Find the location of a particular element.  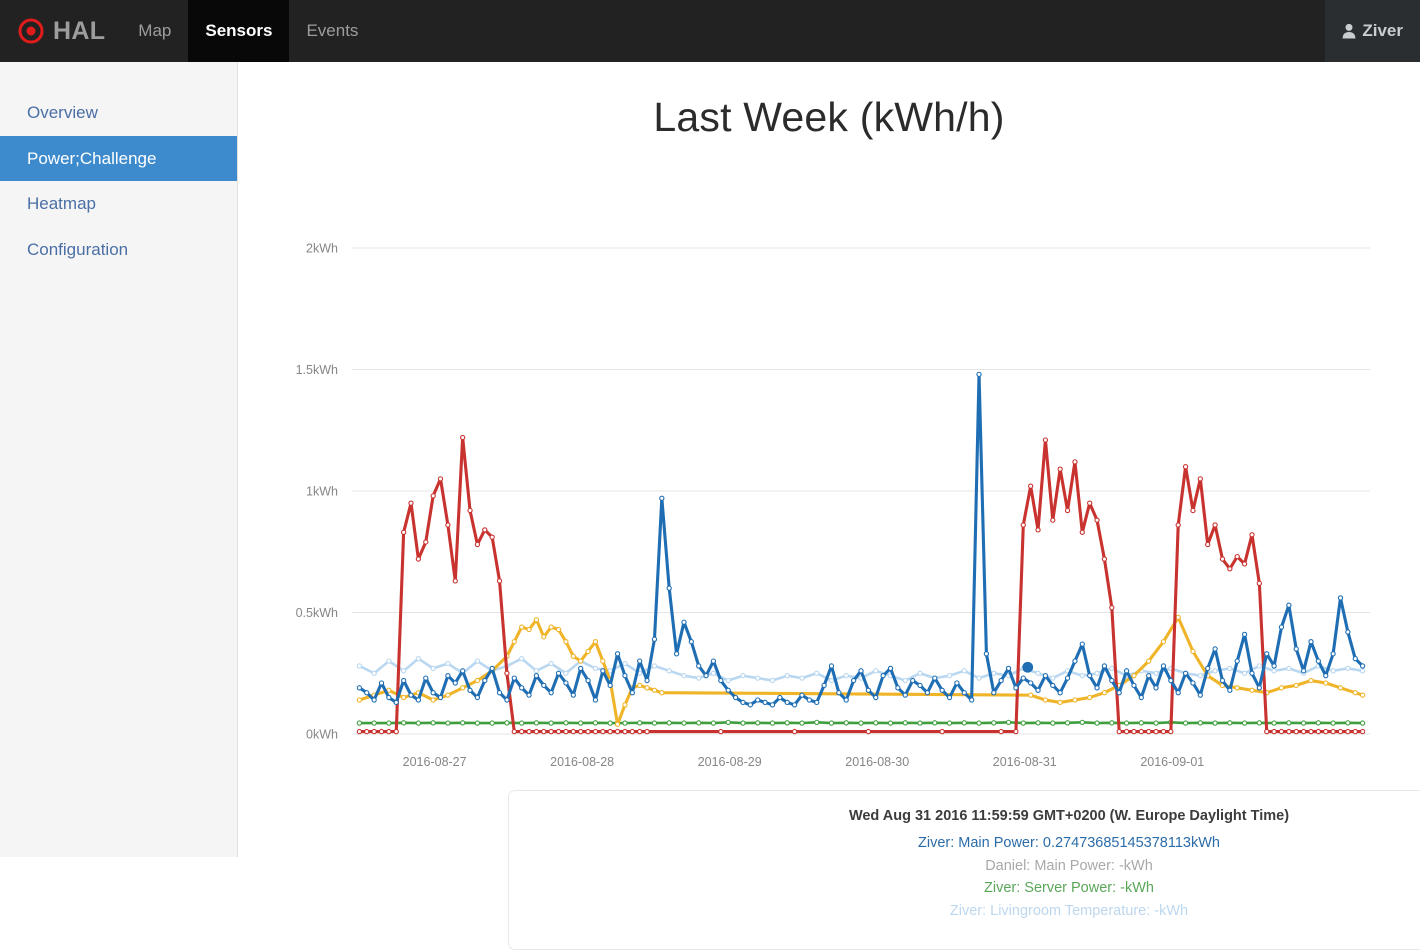

x-axis-tick-label: 2016-08-28 is located at coordinates (582, 762).